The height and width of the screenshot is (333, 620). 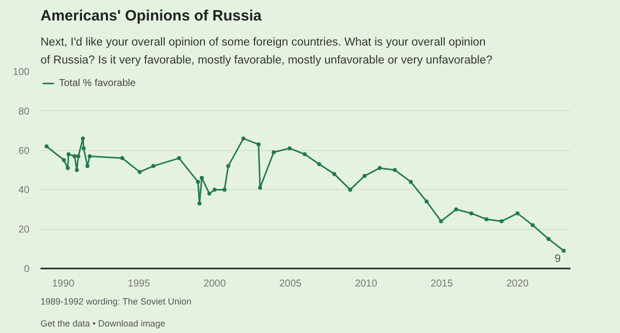 What do you see at coordinates (557, 258) in the screenshot?
I see `data-label: 9` at bounding box center [557, 258].